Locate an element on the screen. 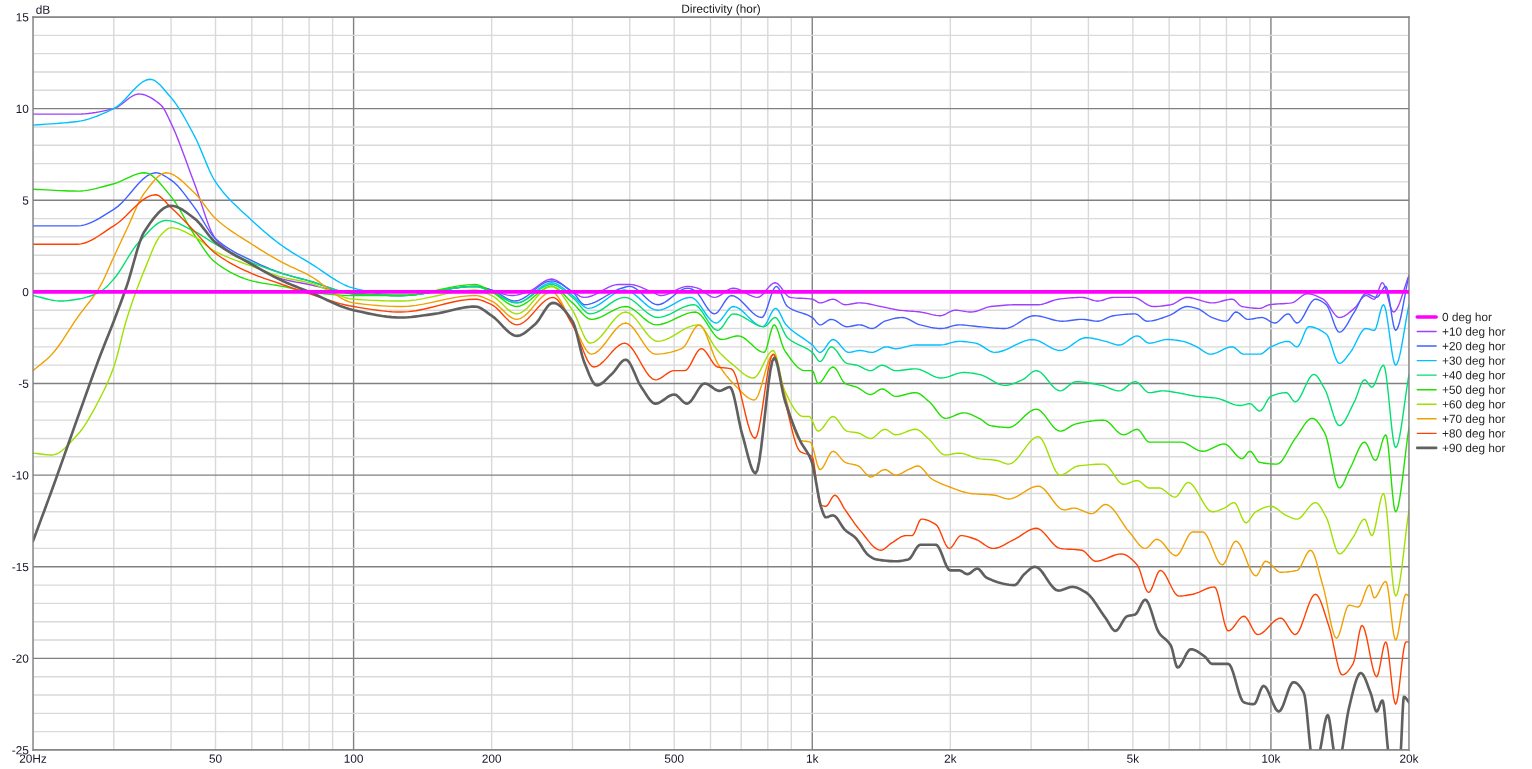 This screenshot has height=769, width=1532. x-tick-label: 20k is located at coordinates (1409, 758).